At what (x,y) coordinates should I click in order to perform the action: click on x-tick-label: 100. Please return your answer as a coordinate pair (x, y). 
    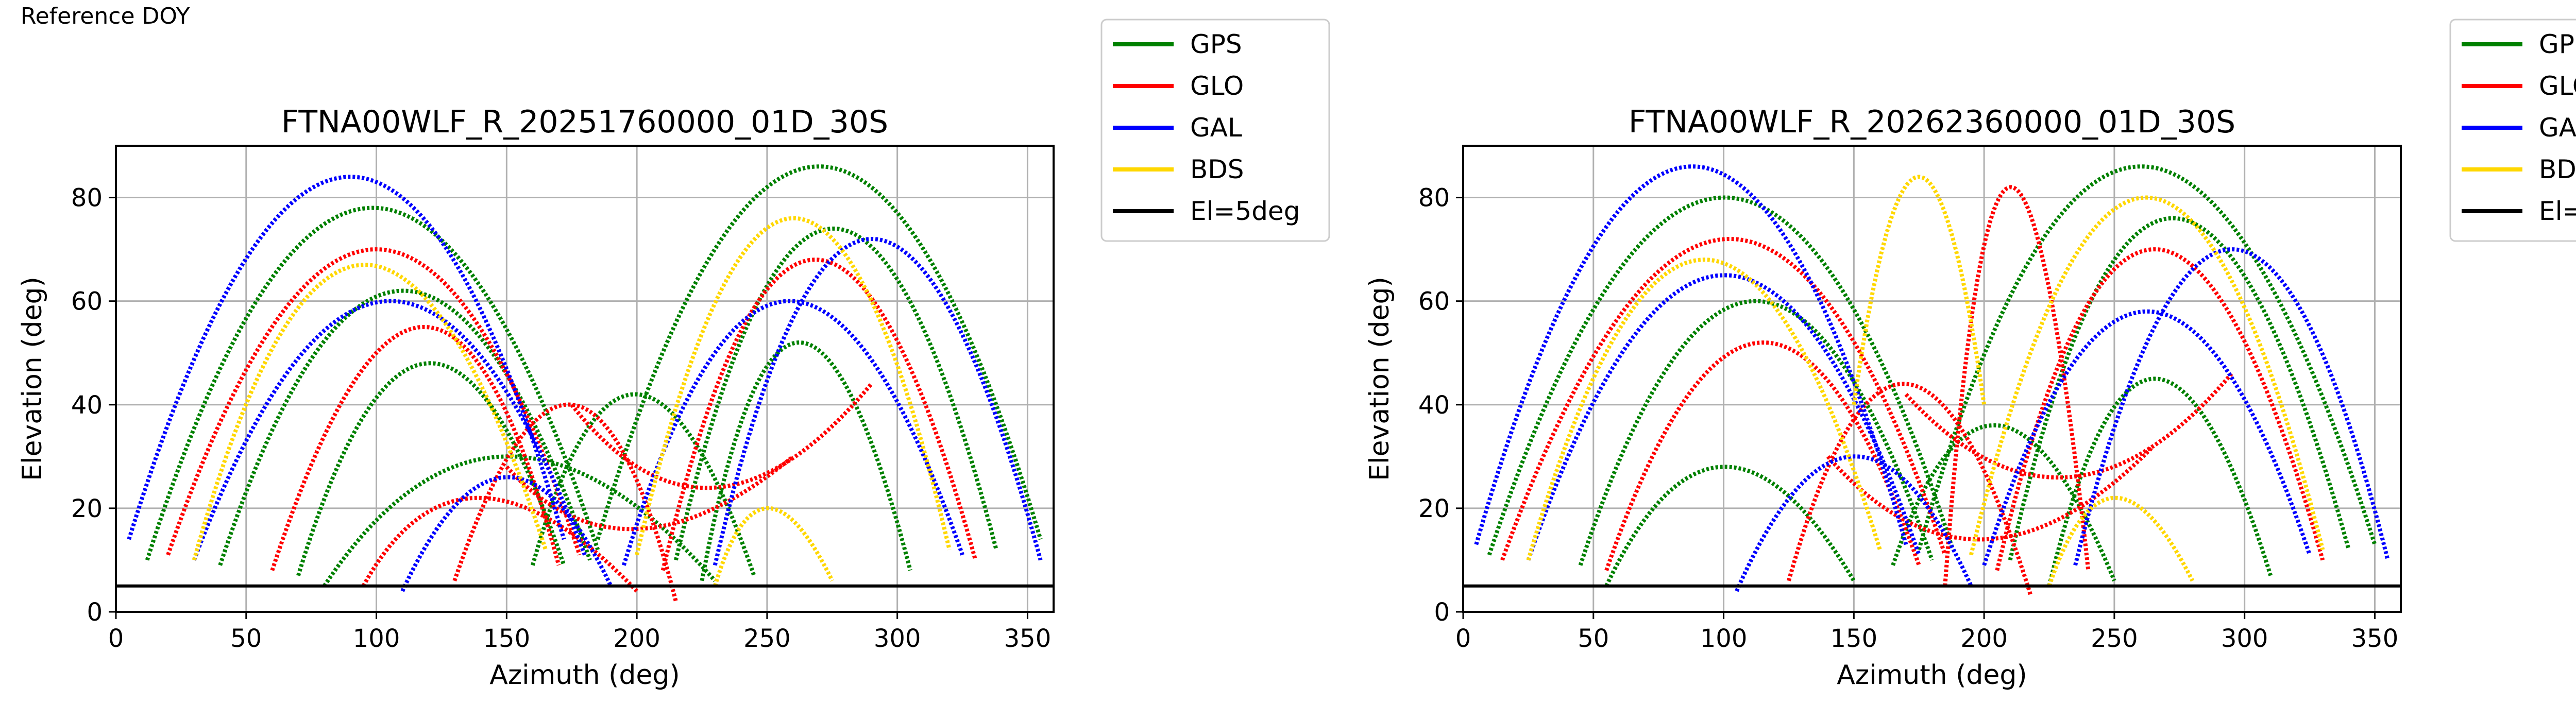
    Looking at the image, I should click on (376, 638).